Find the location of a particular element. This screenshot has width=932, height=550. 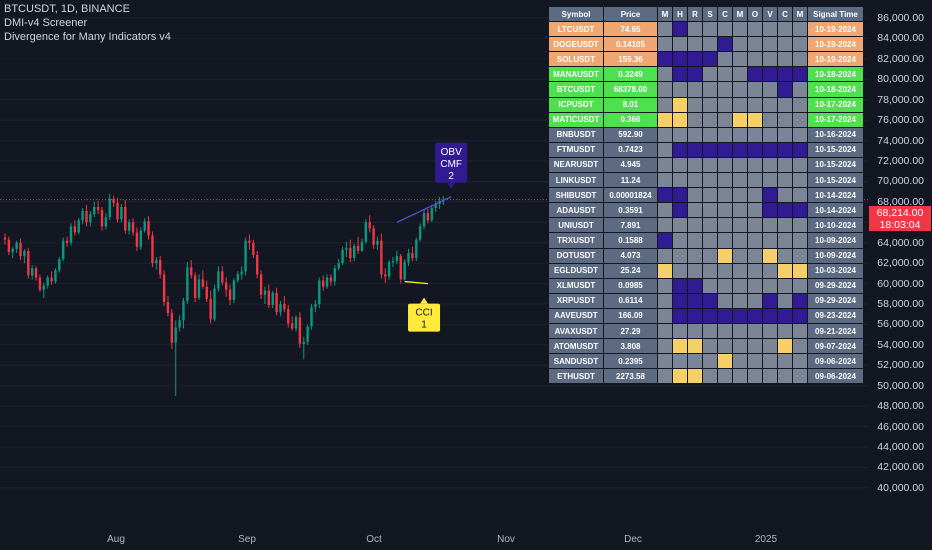

screener-row: ICPUSDT 8.01 10-17-2024 is located at coordinates (706, 104).